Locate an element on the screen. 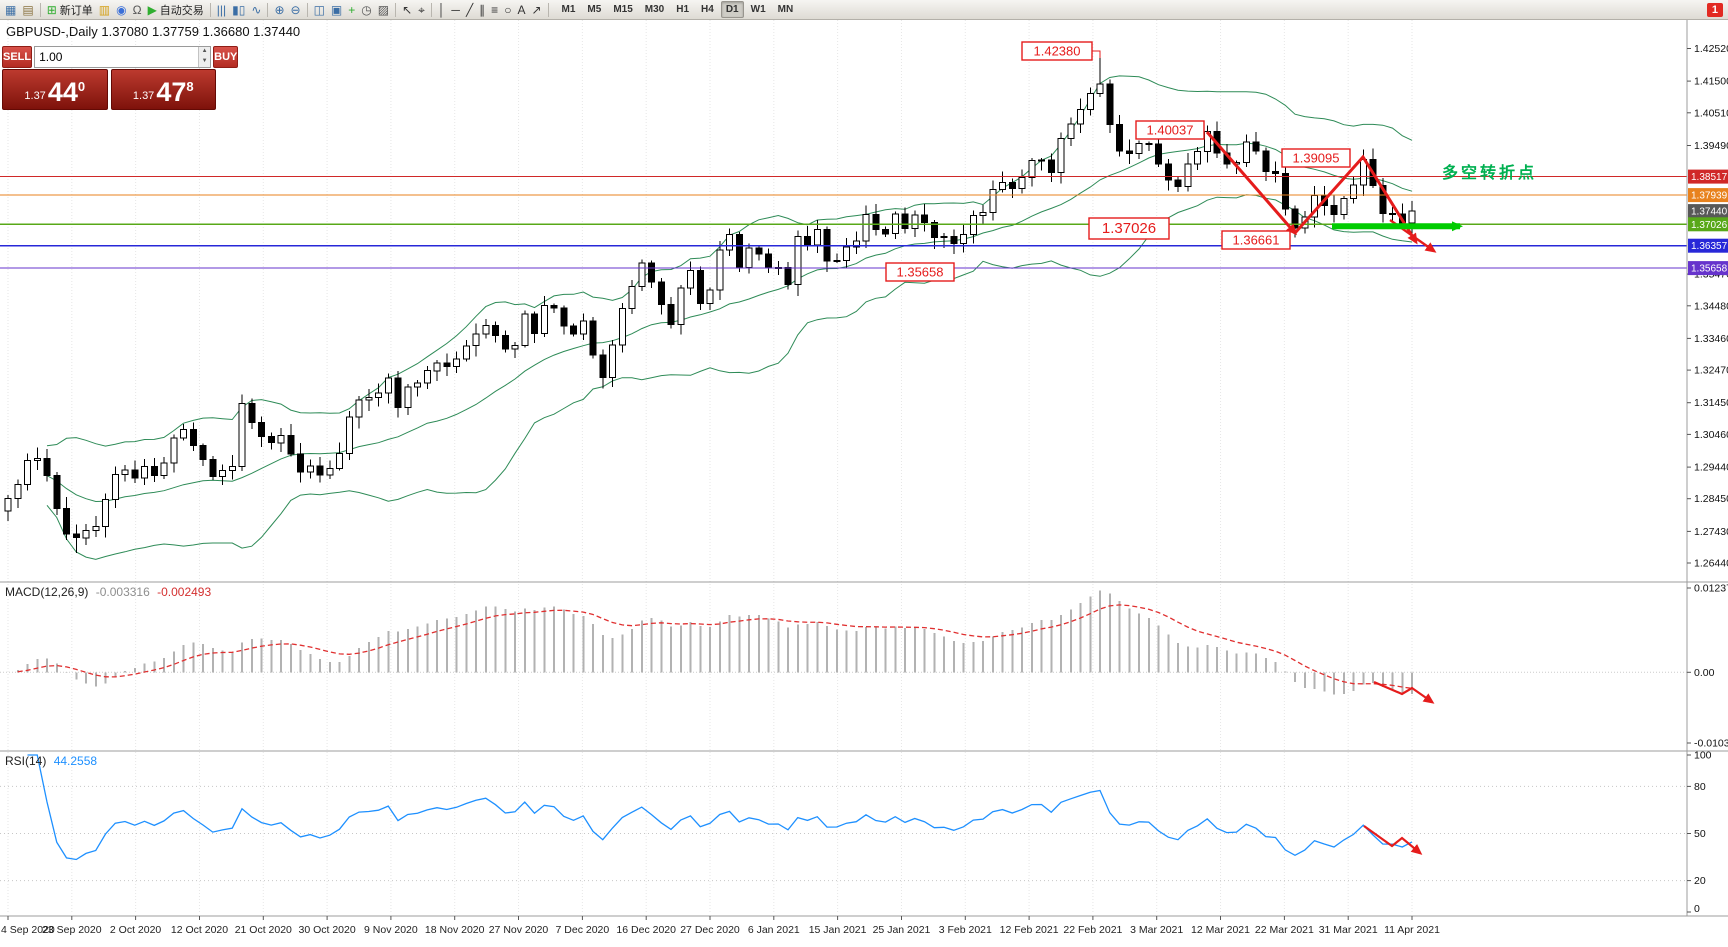  zoom-in-icon: ⊕ is located at coordinates (279, 10).